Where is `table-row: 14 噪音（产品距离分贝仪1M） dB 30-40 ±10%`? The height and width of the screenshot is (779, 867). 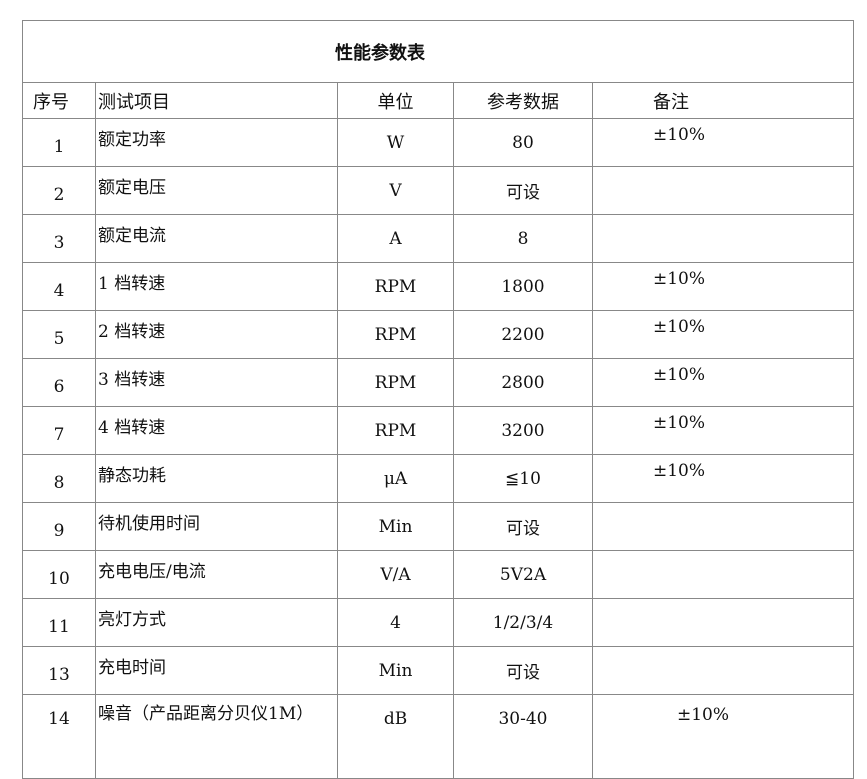 table-row: 14 噪音（产品距离分贝仪1M） dB 30-40 ±10% is located at coordinates (438, 736).